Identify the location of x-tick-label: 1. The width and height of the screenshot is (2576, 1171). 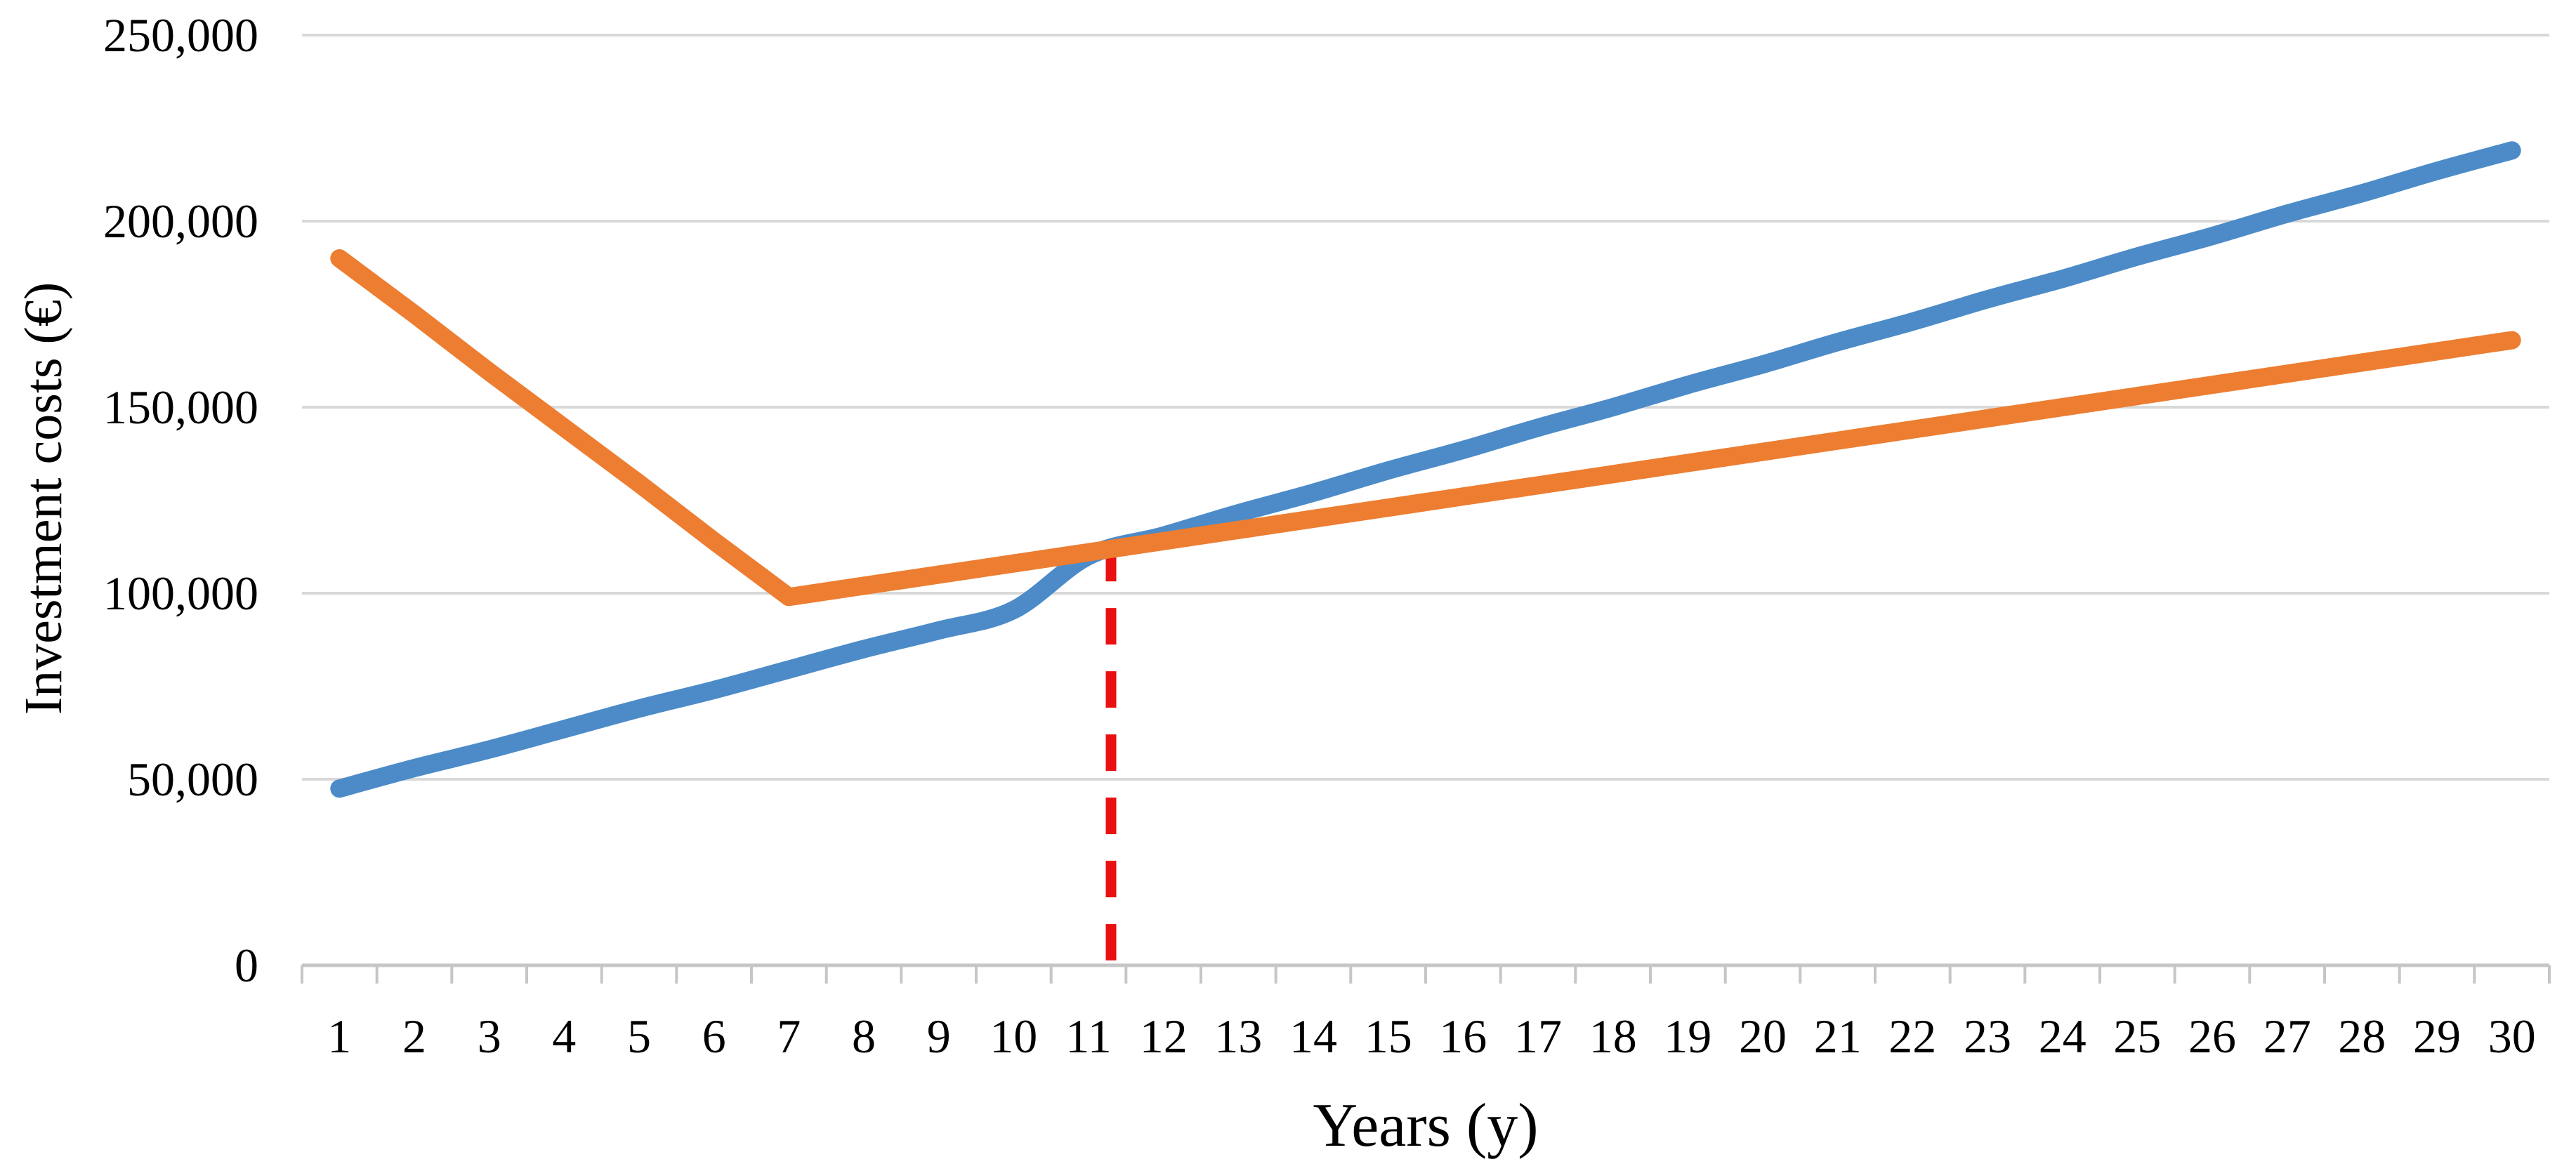
(339, 1036).